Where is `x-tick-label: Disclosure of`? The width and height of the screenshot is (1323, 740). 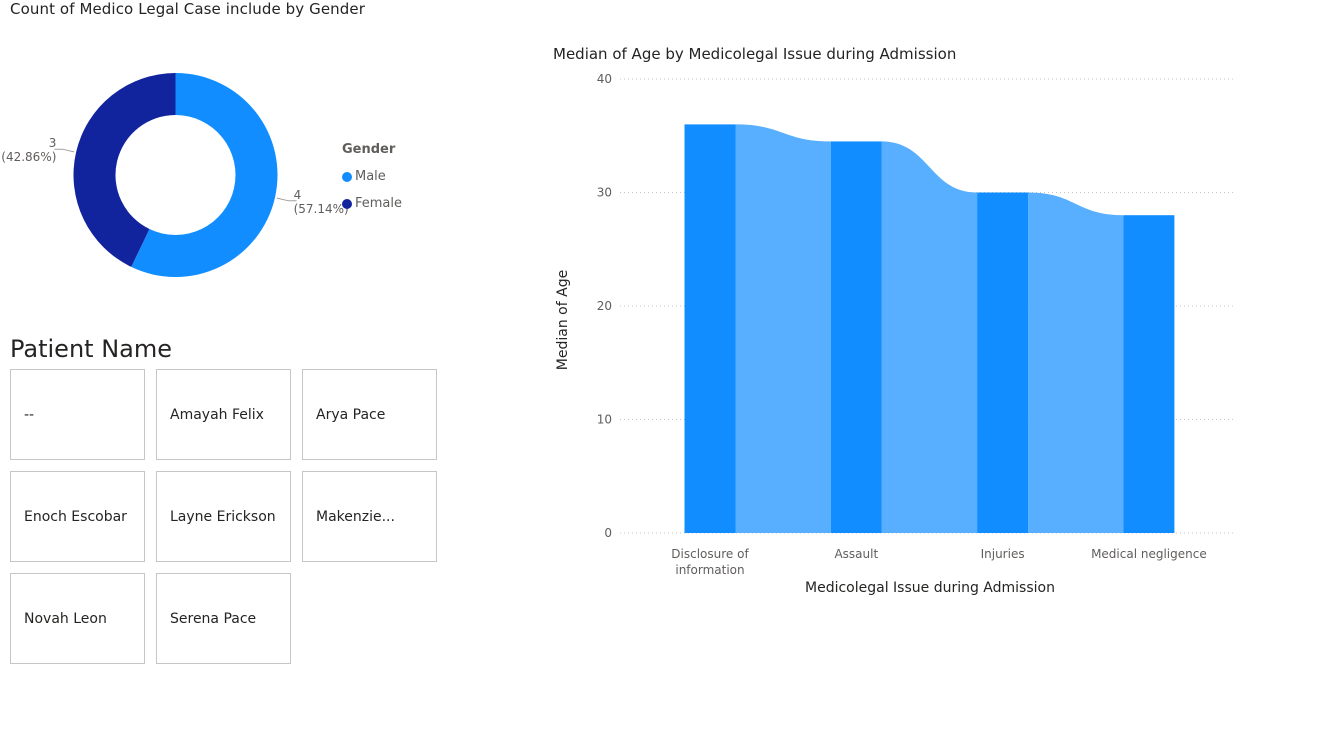
x-tick-label: Disclosure of is located at coordinates (710, 554).